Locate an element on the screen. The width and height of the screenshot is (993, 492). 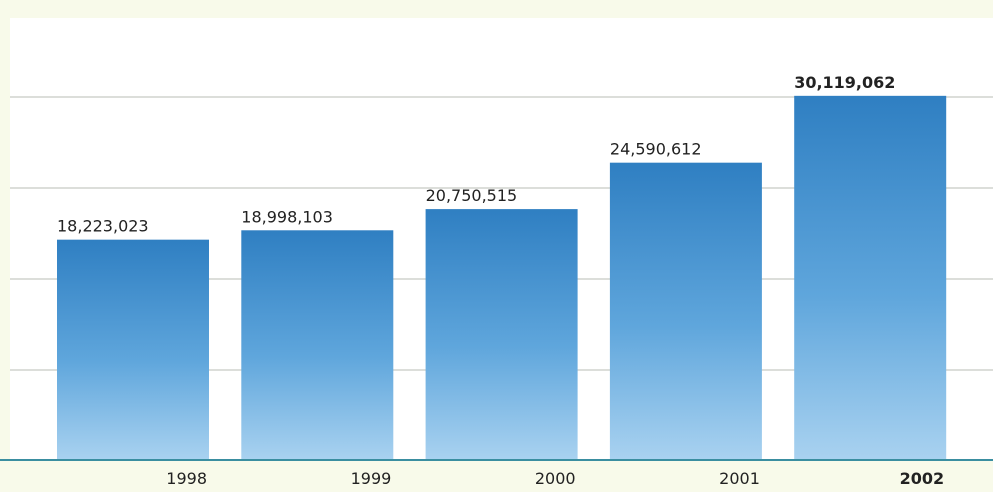
x-tick-label: 2002 is located at coordinates (922, 478).